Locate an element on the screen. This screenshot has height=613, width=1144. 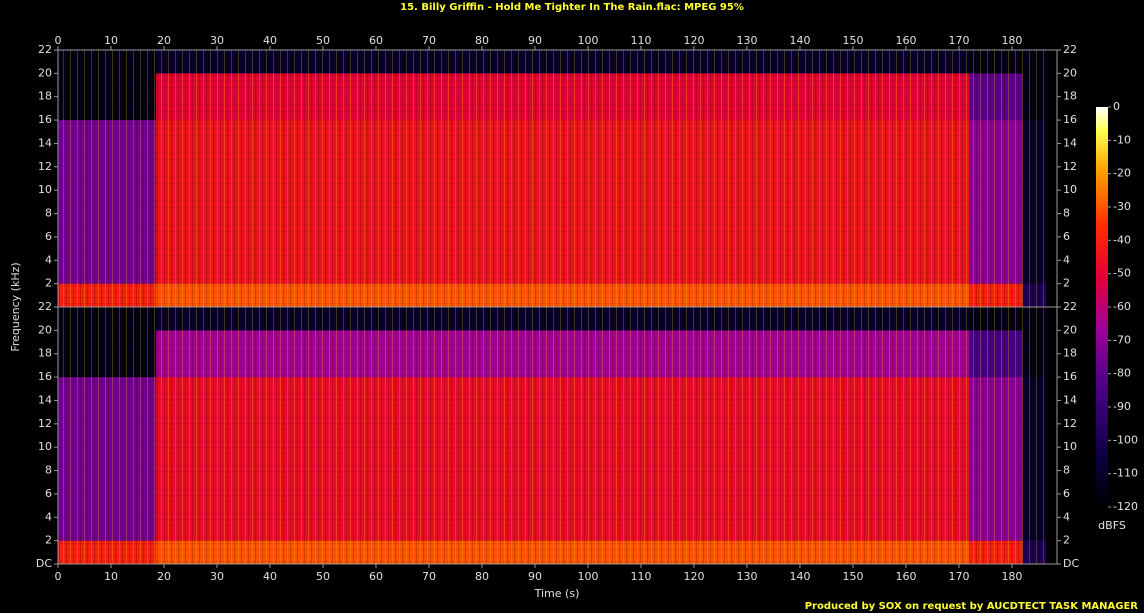
colorbar-tick-label: -60 is located at coordinates (1122, 306).